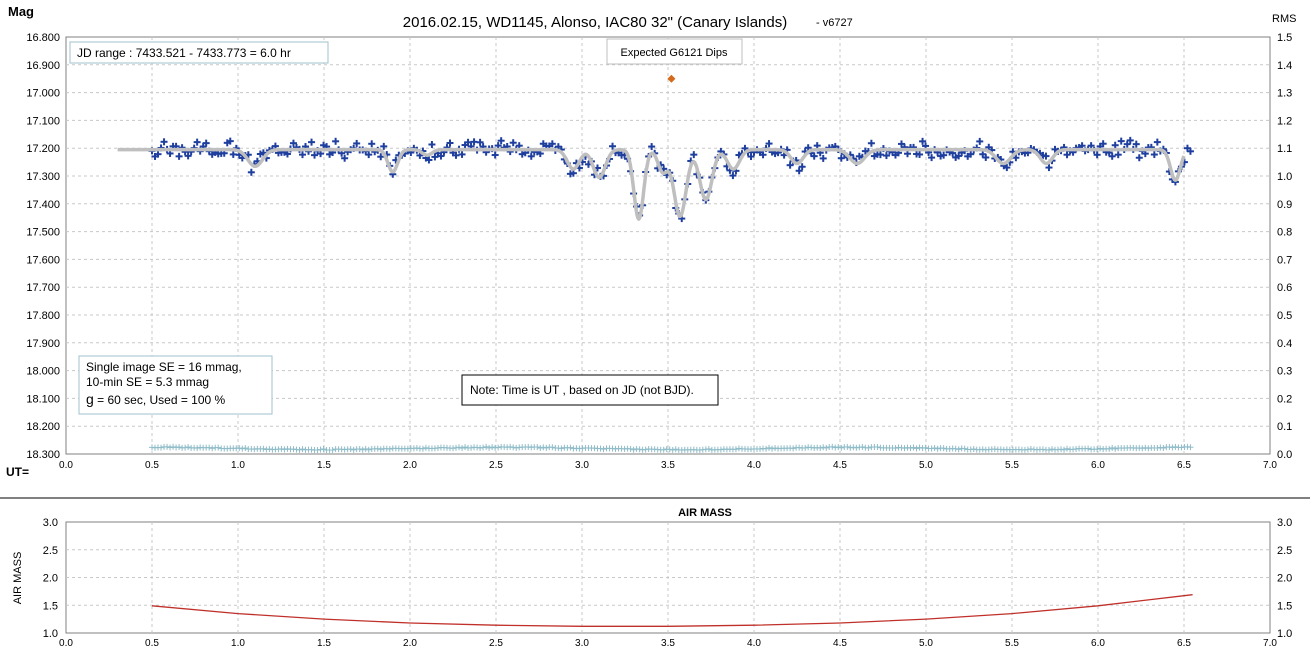 This screenshot has height=658, width=1310. I want to click on bottom-x-tick-label: 1.5, so click(324, 643).